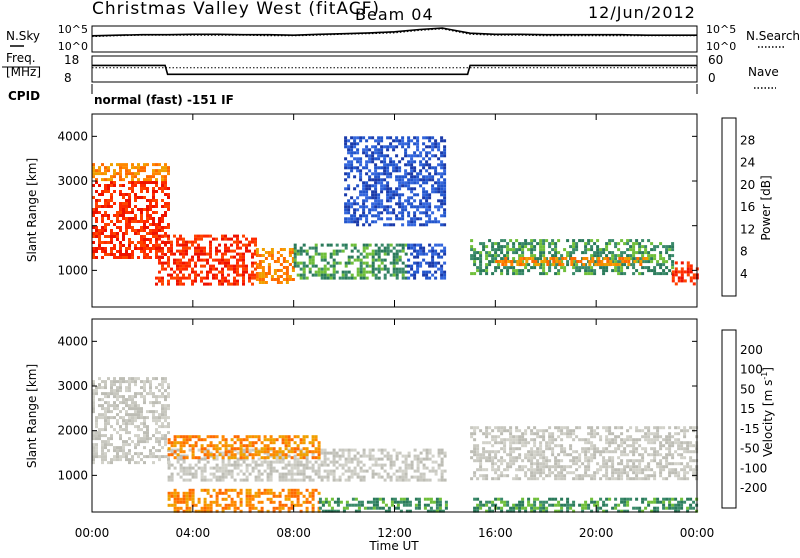 The width and height of the screenshot is (800, 558). What do you see at coordinates (23, 72) in the screenshot?
I see `freq-label-line2: [MHz]` at bounding box center [23, 72].